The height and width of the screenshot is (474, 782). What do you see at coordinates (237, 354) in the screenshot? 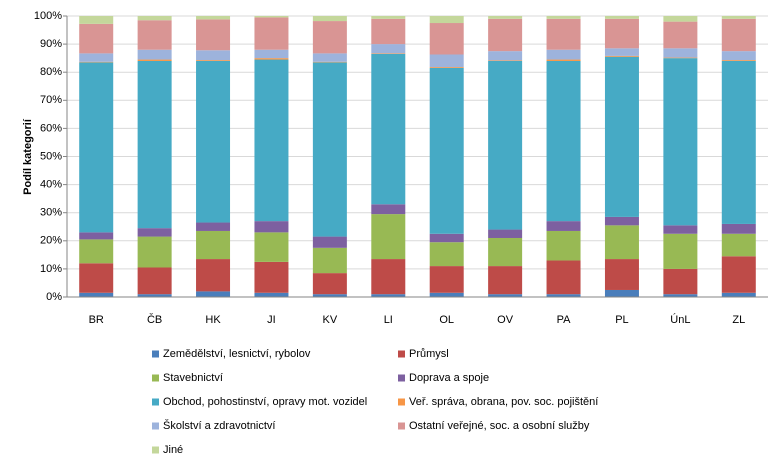
I see `legend-label: Zemědělství, lesnictví, rybolov` at bounding box center [237, 354].